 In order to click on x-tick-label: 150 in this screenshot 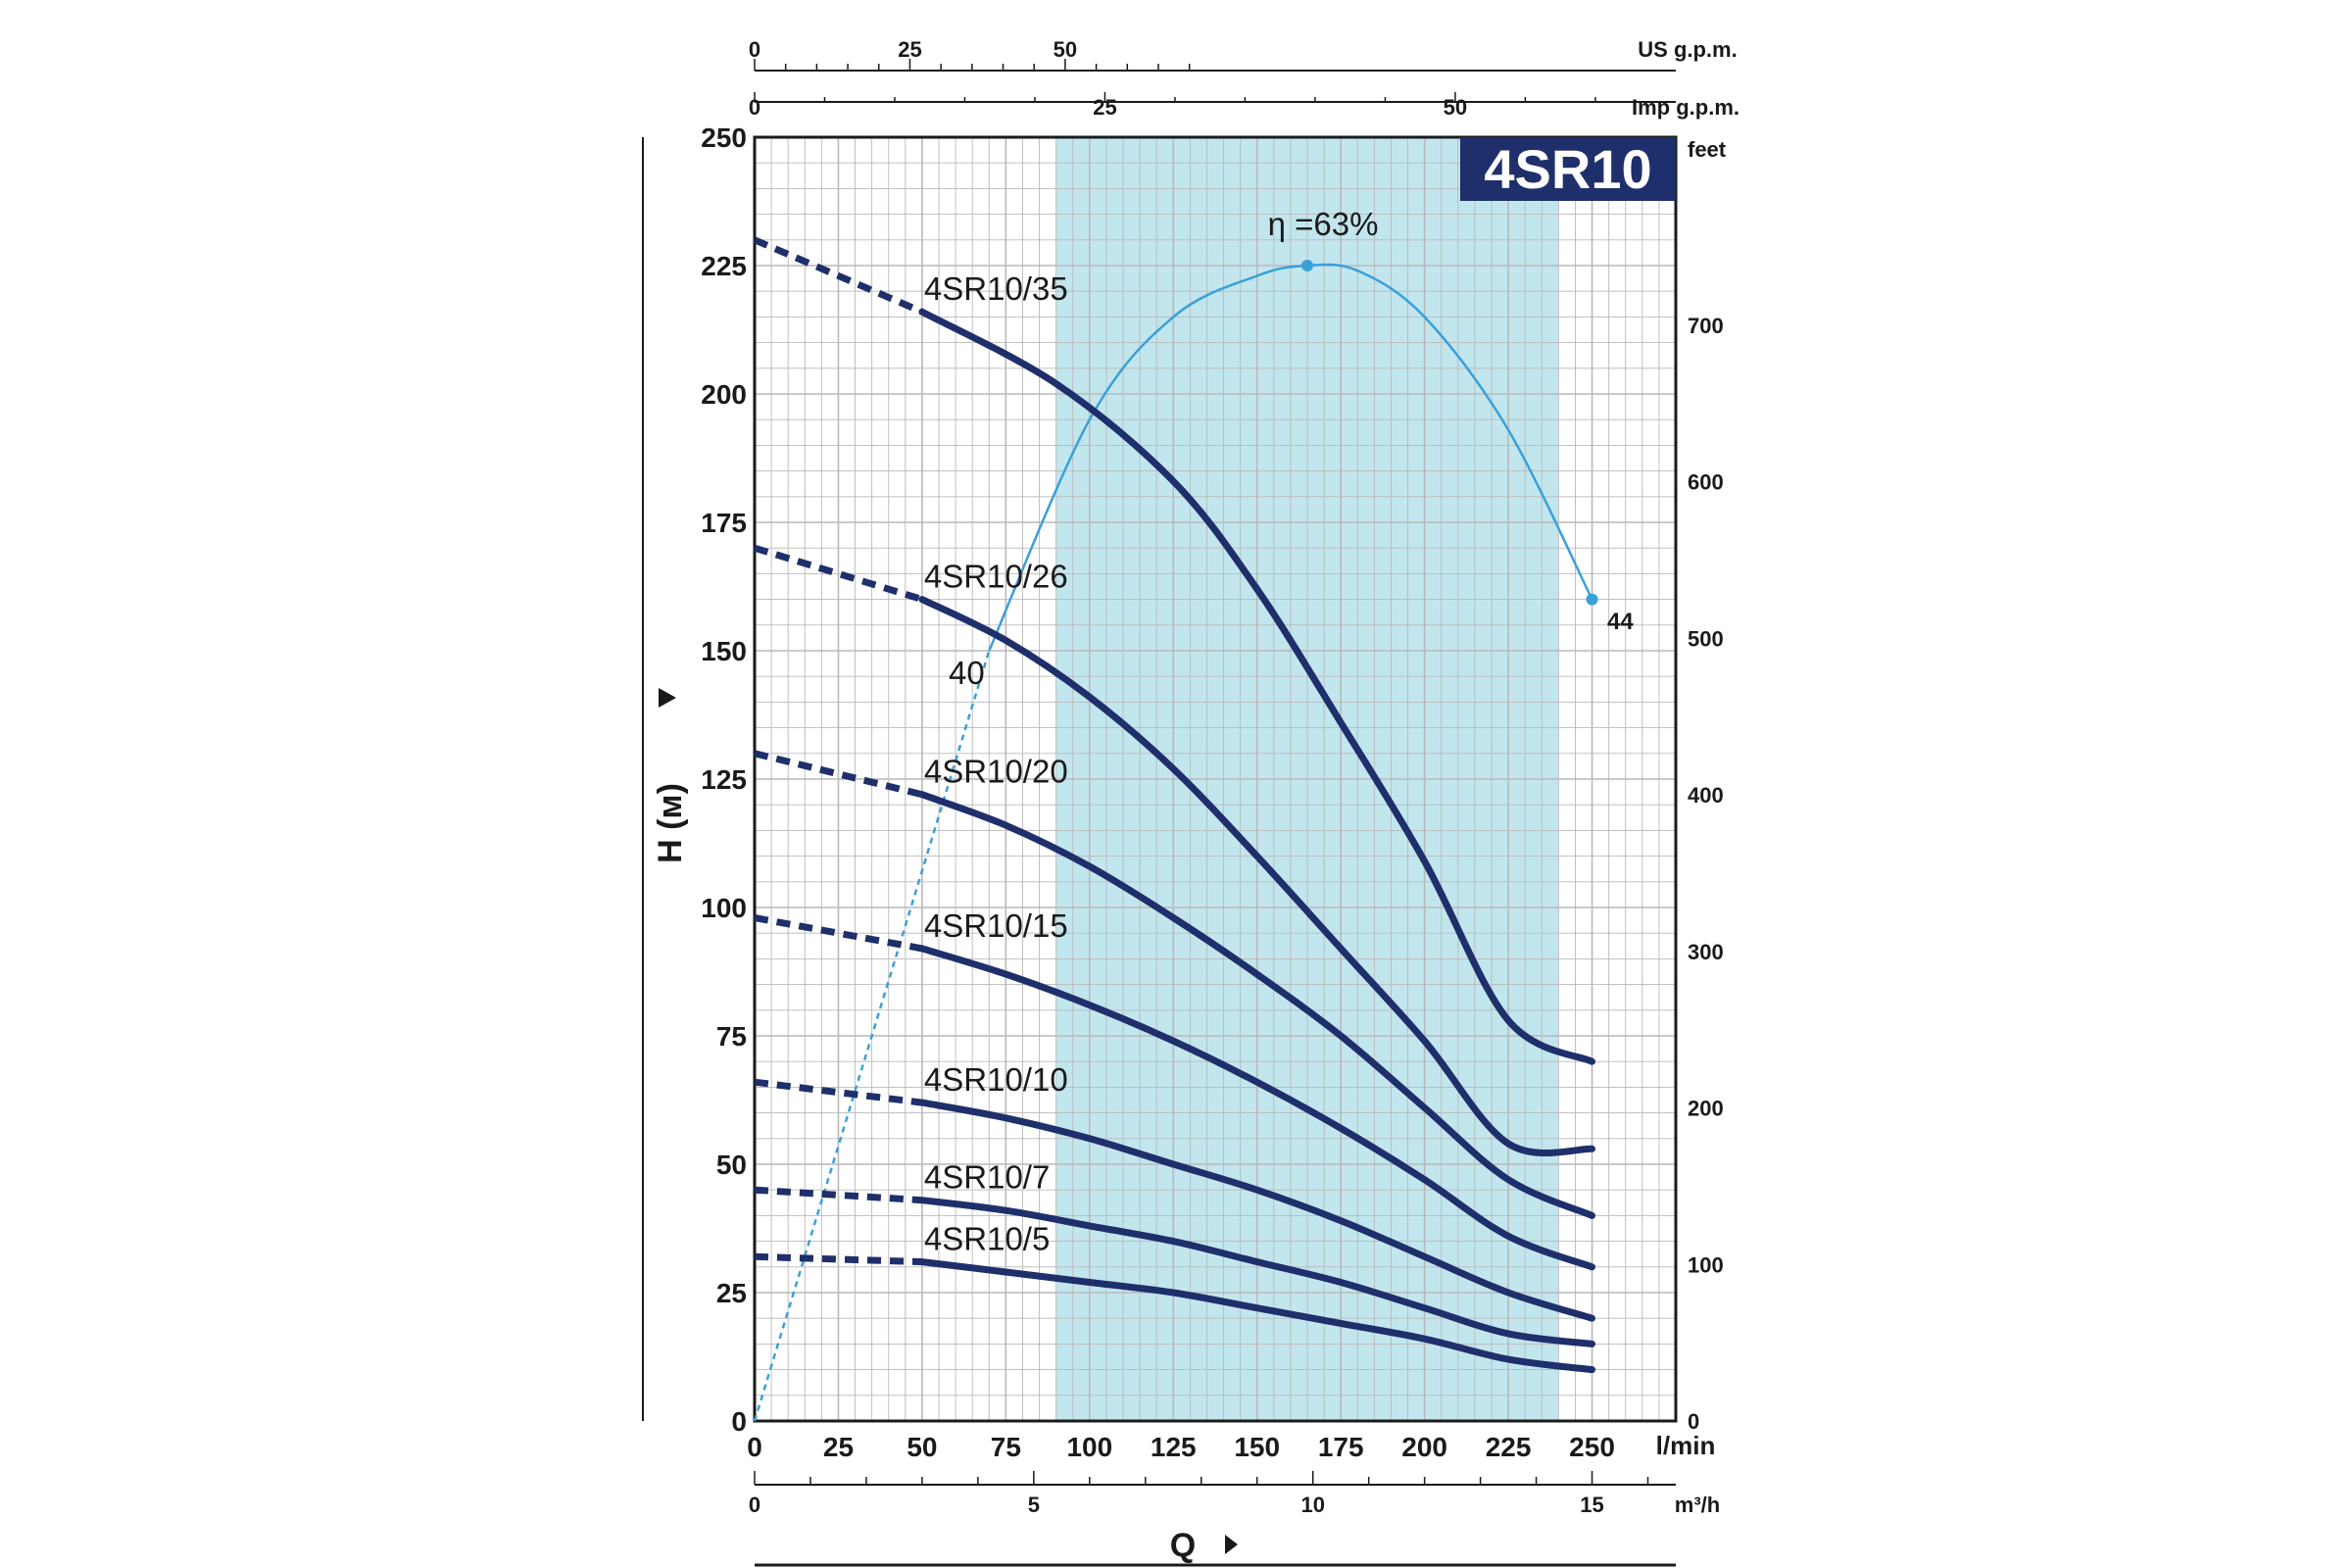, I will do `click(1257, 1447)`.